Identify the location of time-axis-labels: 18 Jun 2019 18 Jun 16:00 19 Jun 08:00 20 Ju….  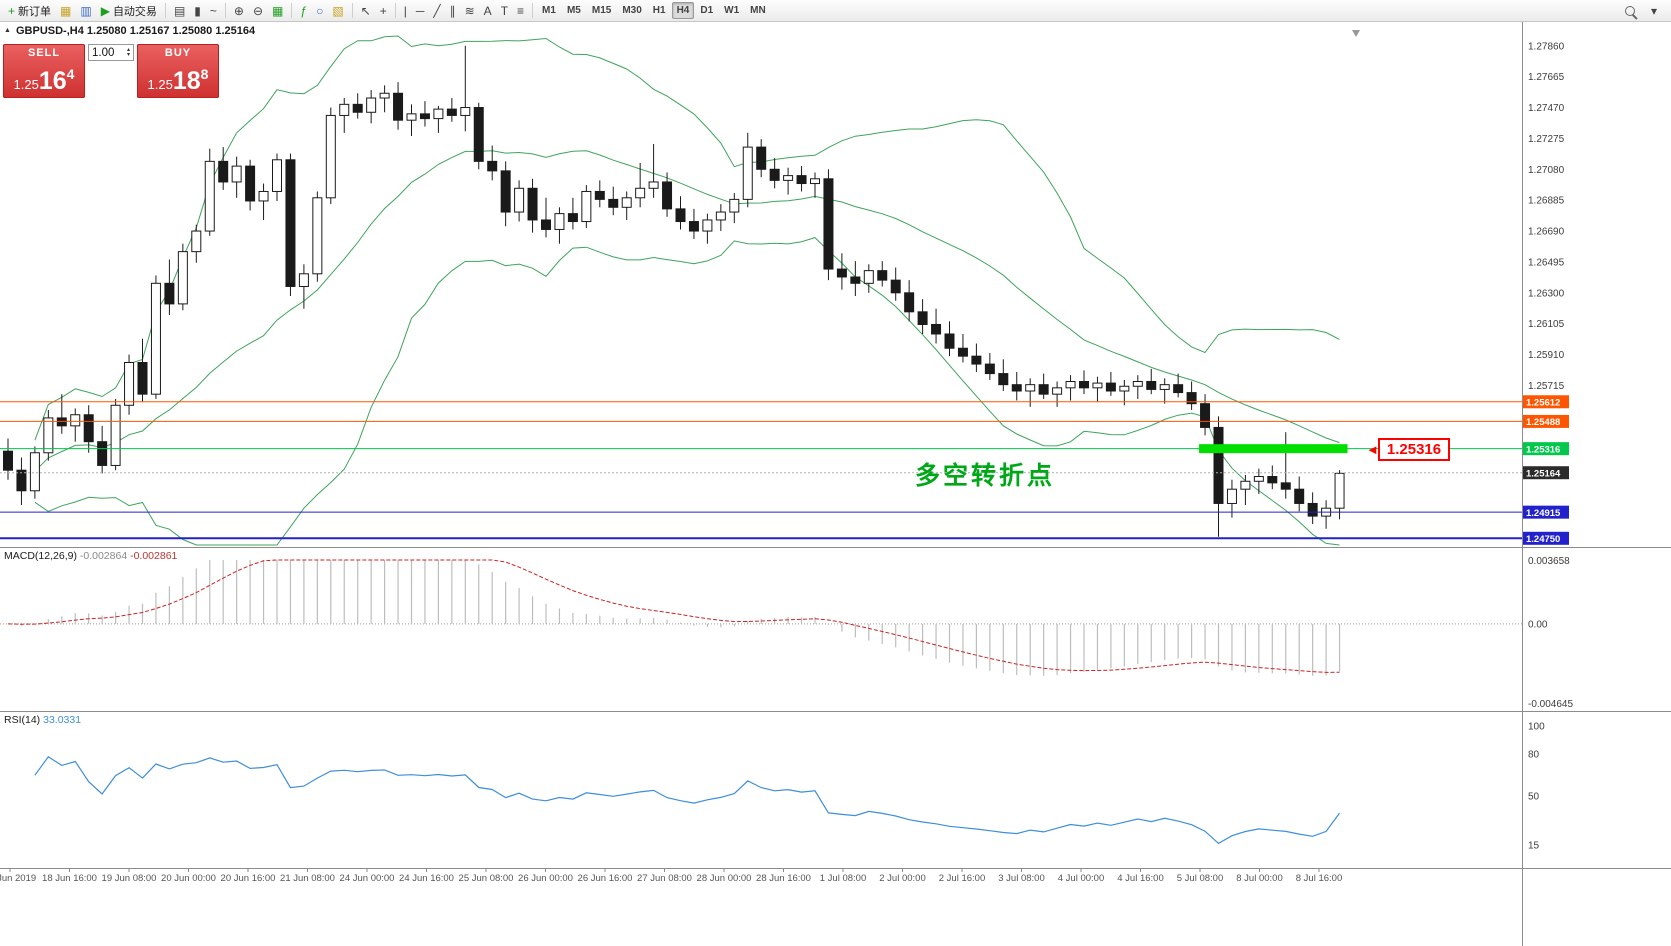
(671, 876).